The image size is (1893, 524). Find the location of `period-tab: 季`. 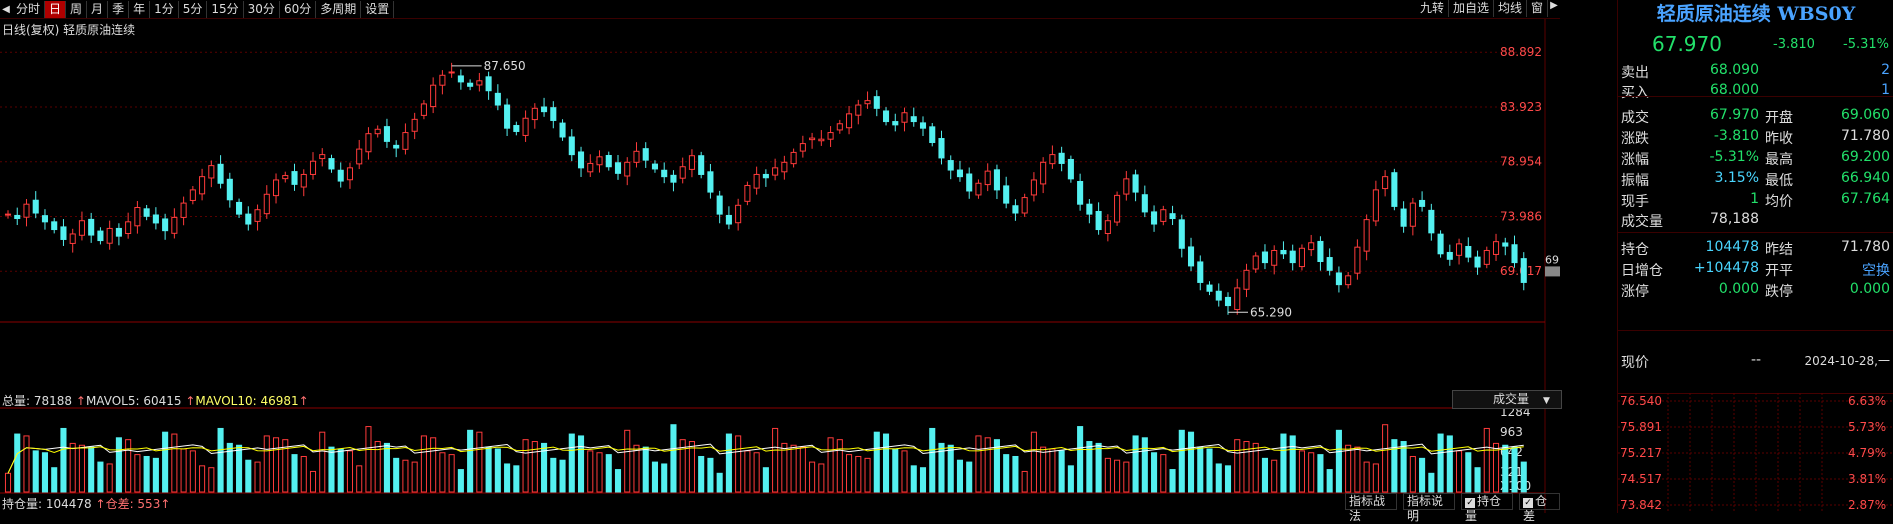

period-tab: 季 is located at coordinates (119, 9).